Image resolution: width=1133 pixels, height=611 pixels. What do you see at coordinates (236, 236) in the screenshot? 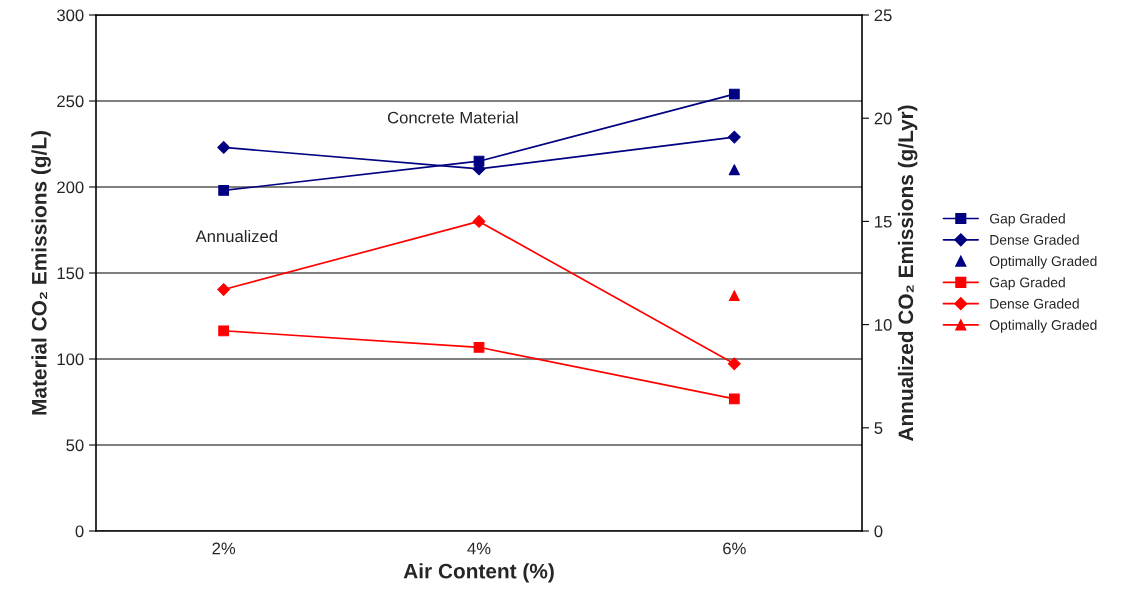
I see `annotation: Annualized` at bounding box center [236, 236].